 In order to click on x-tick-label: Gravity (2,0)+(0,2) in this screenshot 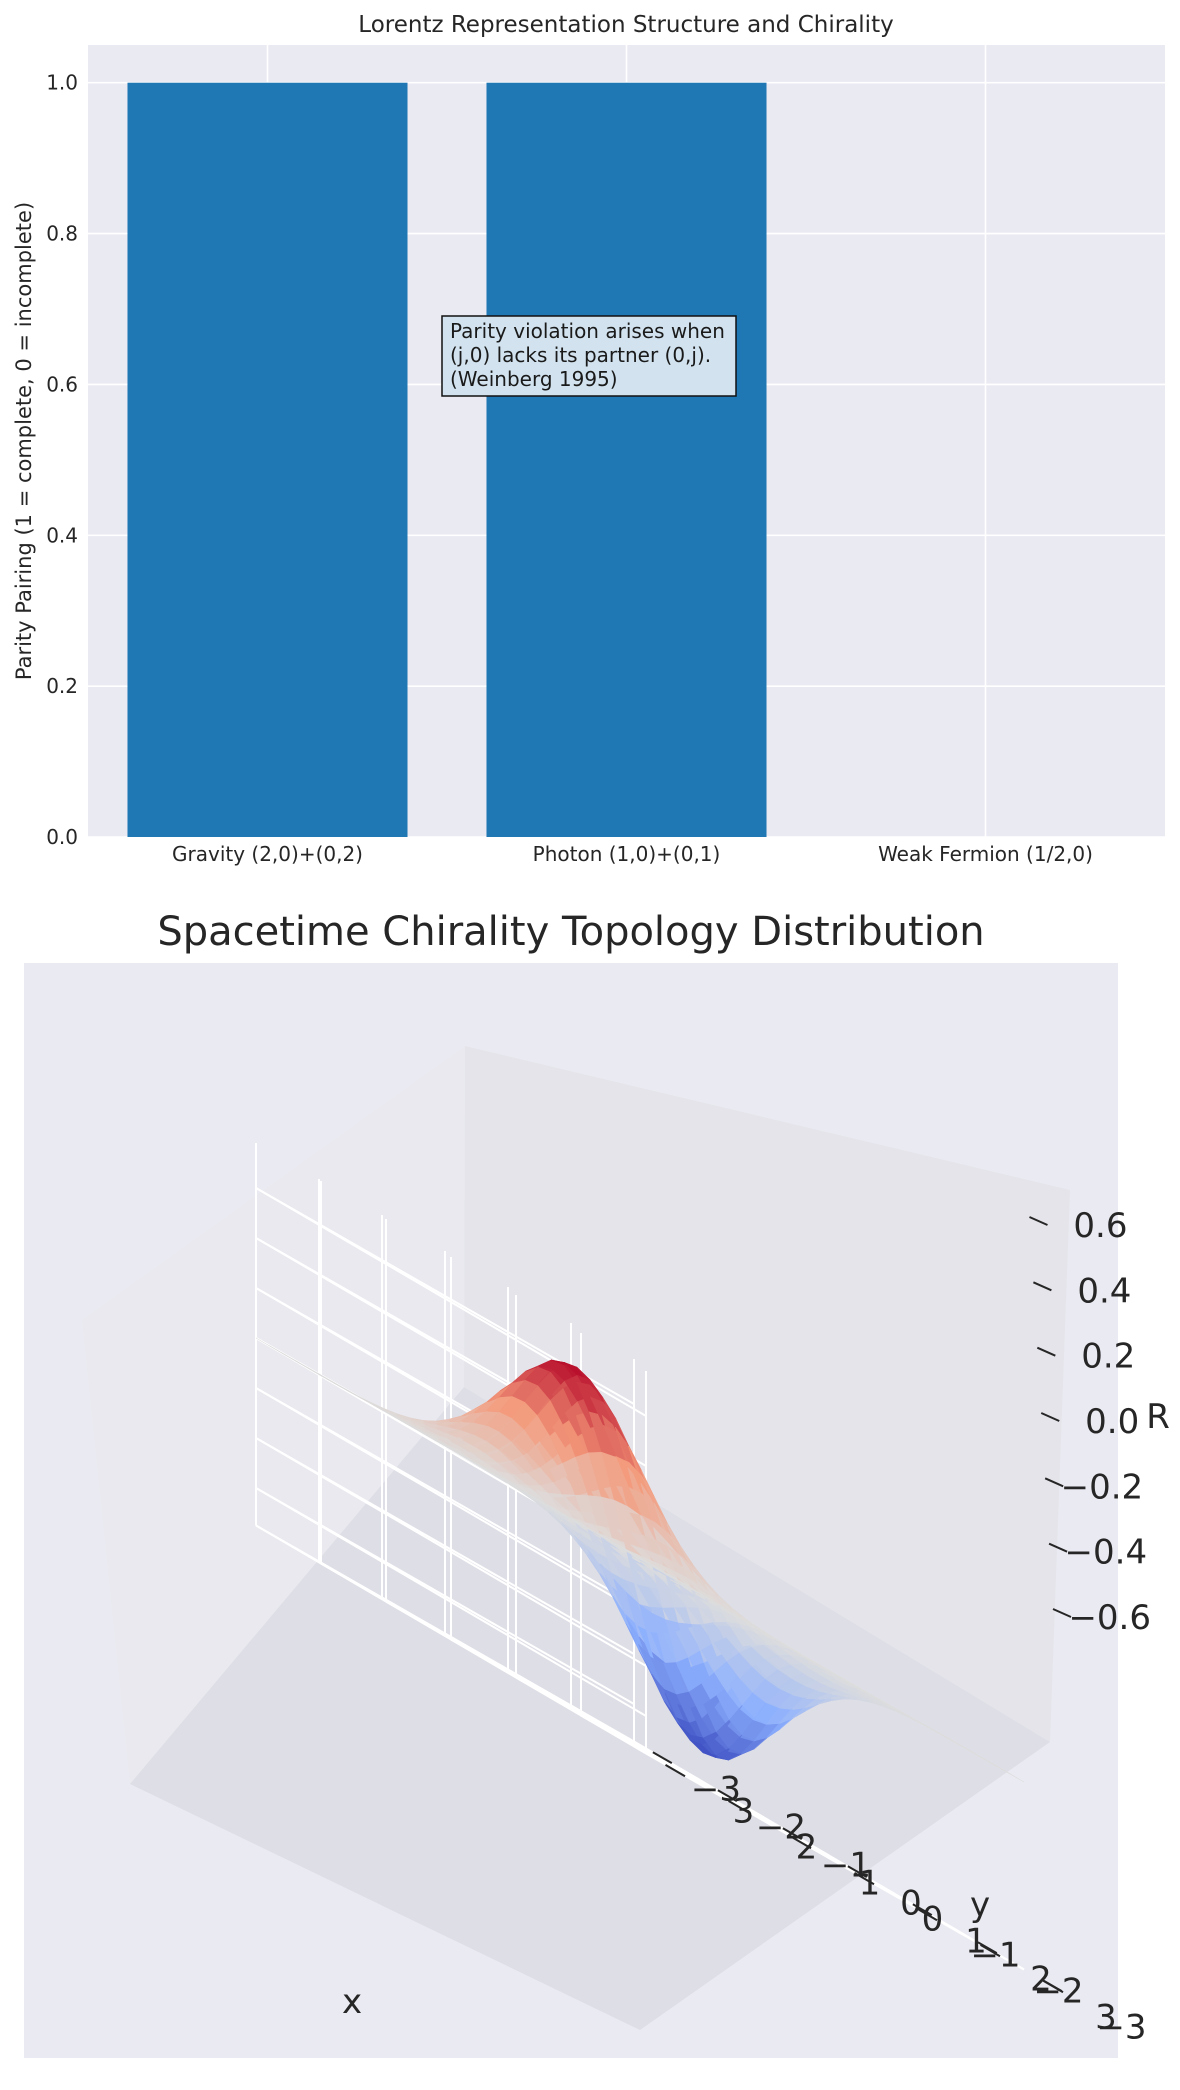, I will do `click(267, 854)`.